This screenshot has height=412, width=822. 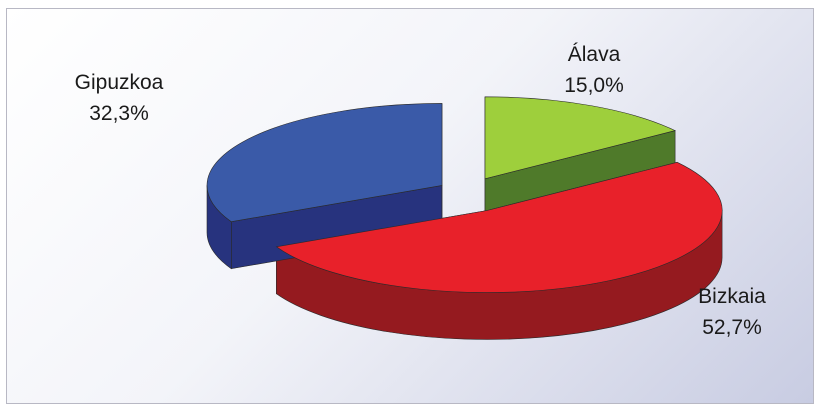 I want to click on slice-label-alava: Álava, so click(x=594, y=54).